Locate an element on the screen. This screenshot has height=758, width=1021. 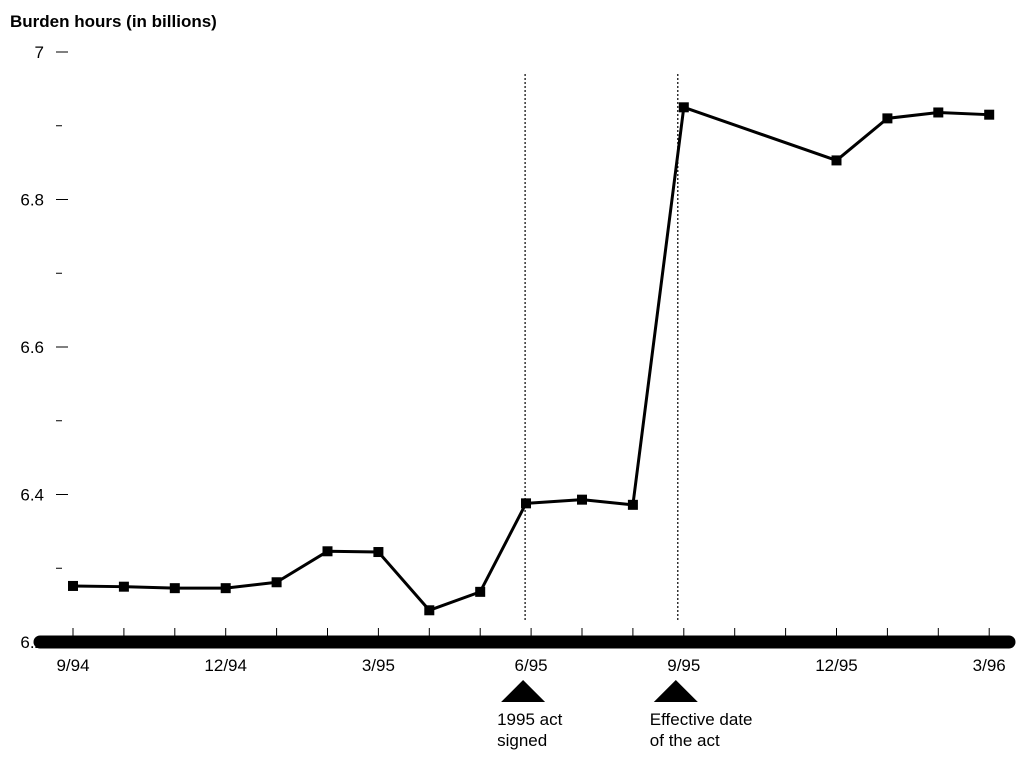
y-tick-label: 6.6 is located at coordinates (32, 347).